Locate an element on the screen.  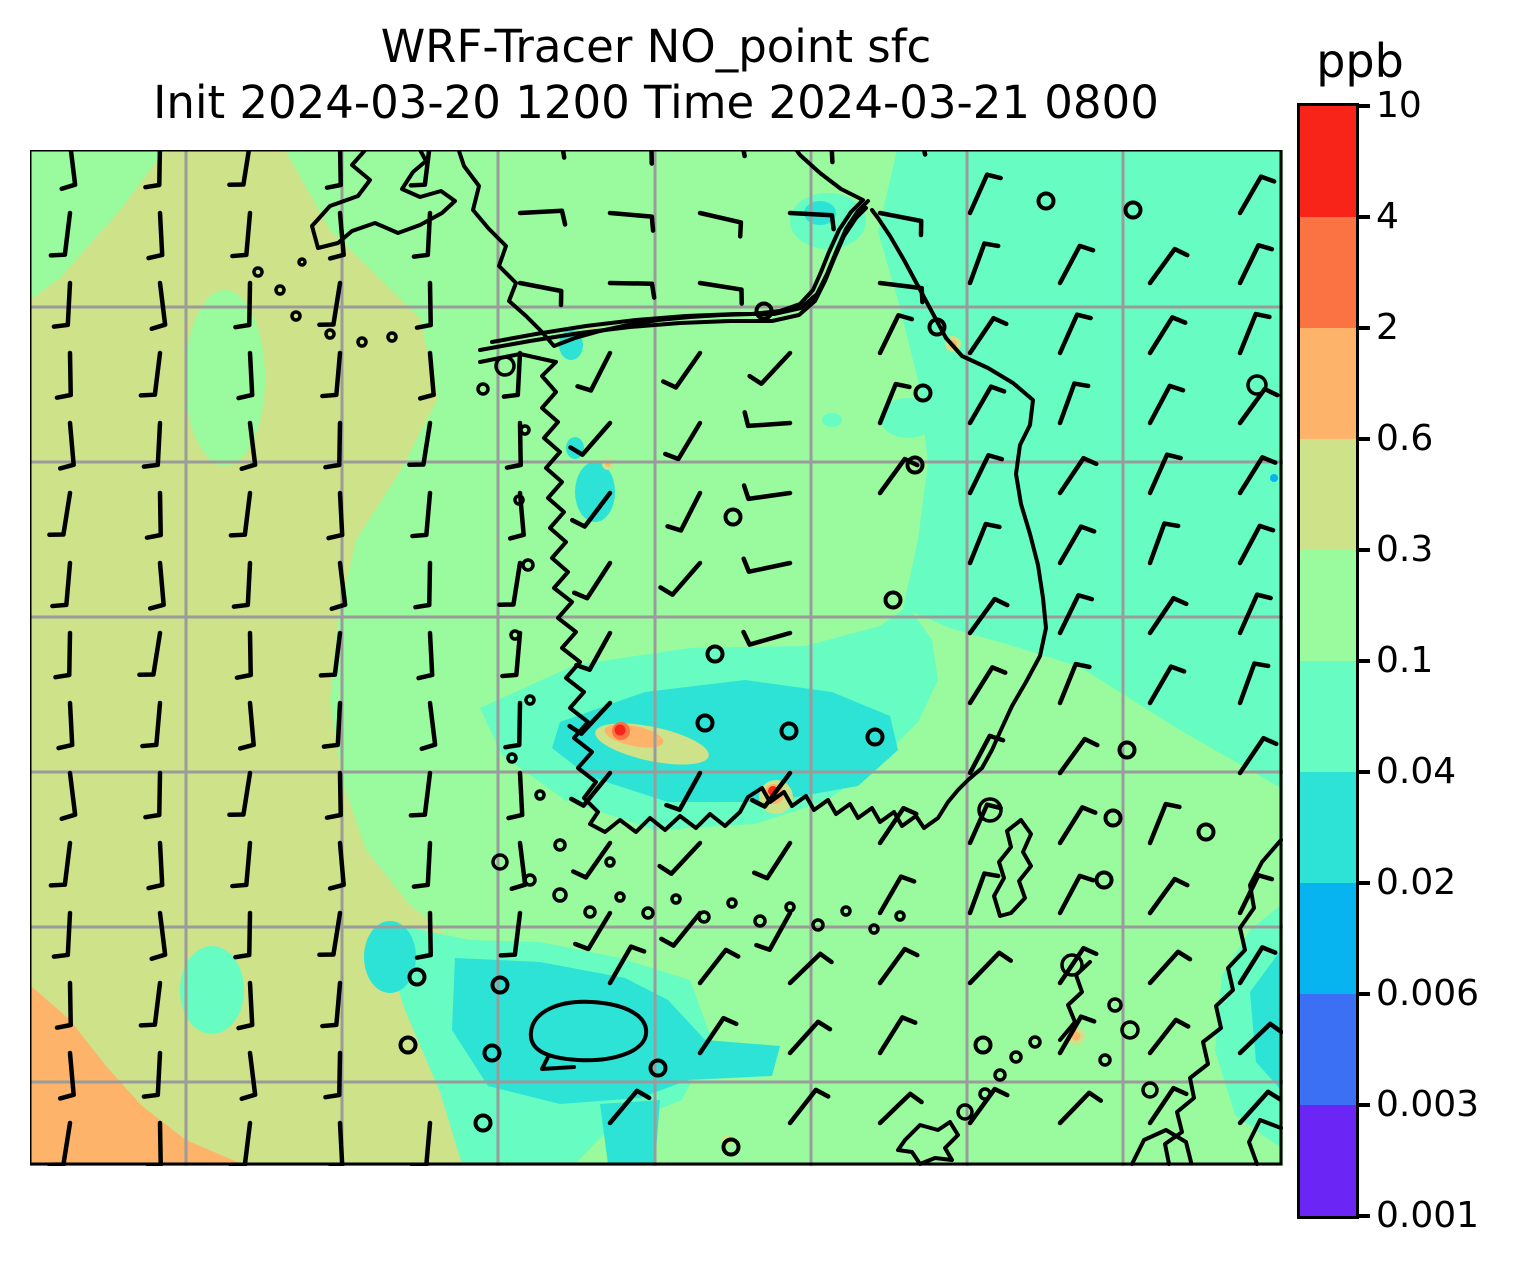
colorbar-unit-label: ppb is located at coordinates (1360, 61).